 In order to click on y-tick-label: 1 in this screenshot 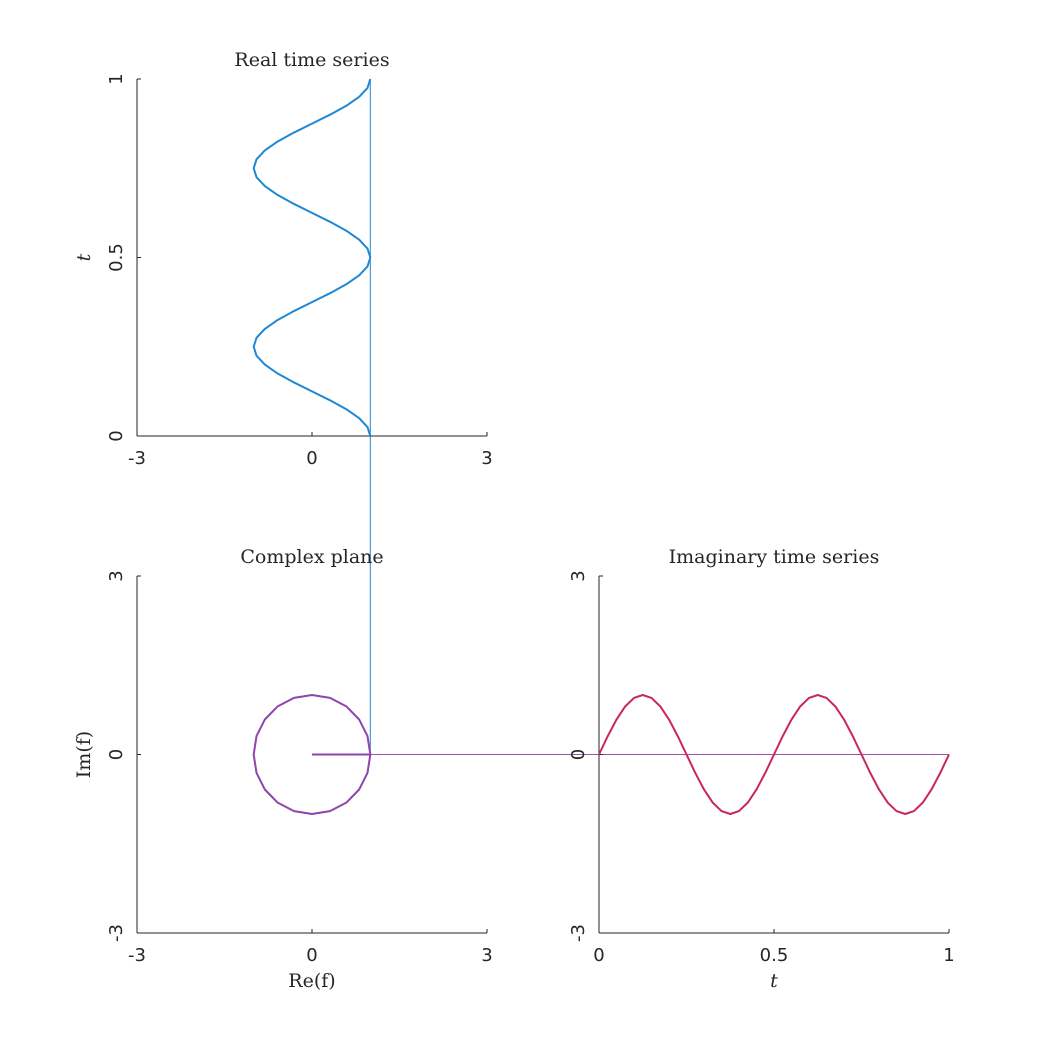, I will do `click(116, 78)`.